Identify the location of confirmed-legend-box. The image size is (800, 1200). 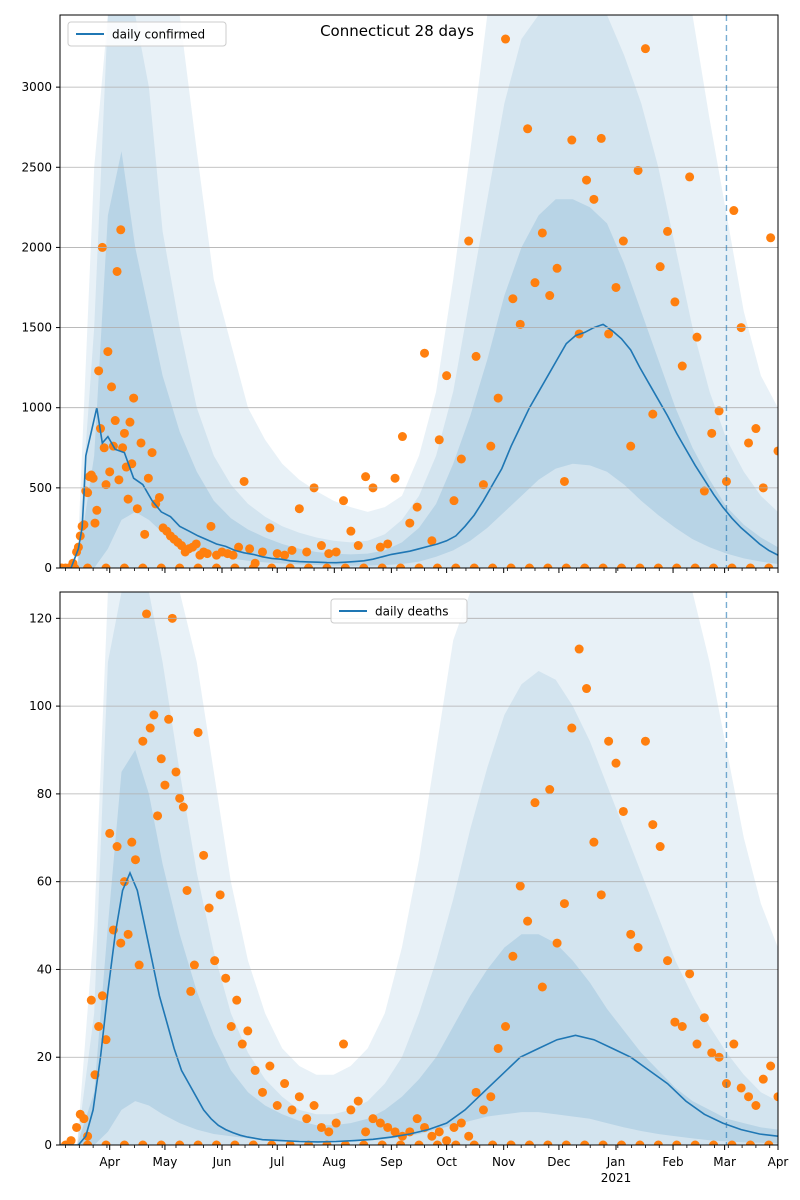
(147, 34).